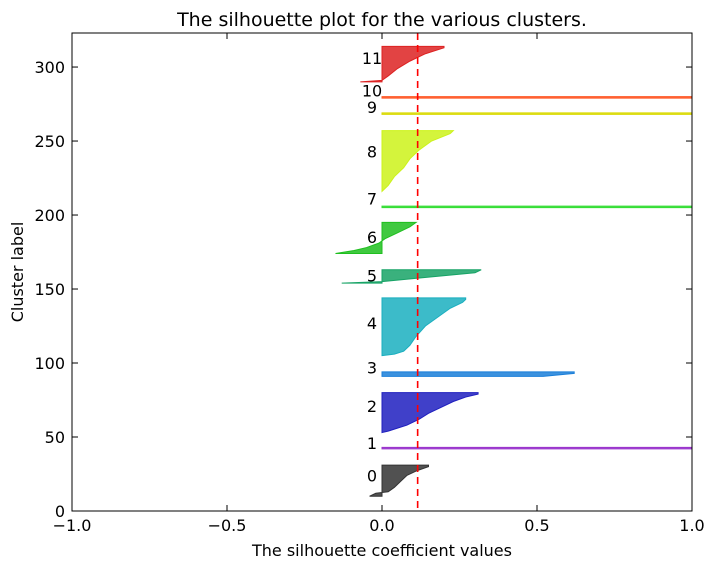  What do you see at coordinates (536, 525) in the screenshot?
I see `x-tick-label: 0.5` at bounding box center [536, 525].